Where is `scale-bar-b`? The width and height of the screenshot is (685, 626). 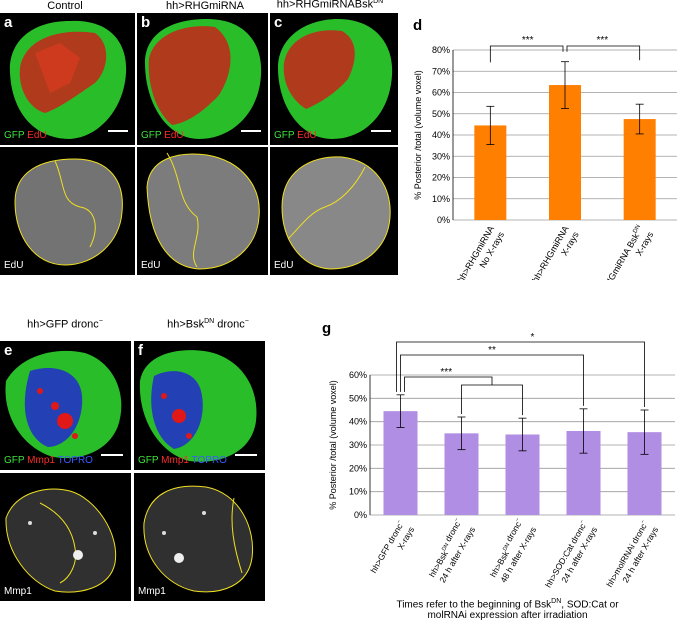
scale-bar-b is located at coordinates (251, 131).